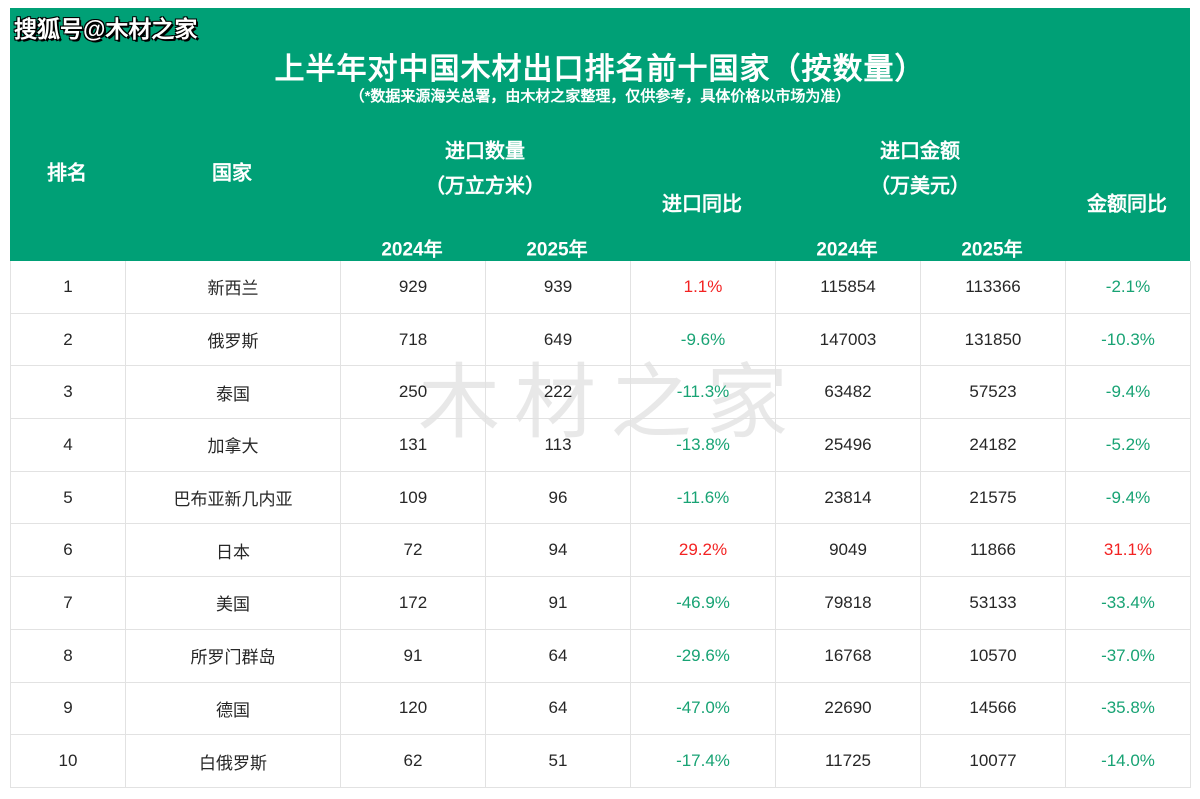 The height and width of the screenshot is (799, 1200). I want to click on table-cell-amt-2025: 14566, so click(993, 709).